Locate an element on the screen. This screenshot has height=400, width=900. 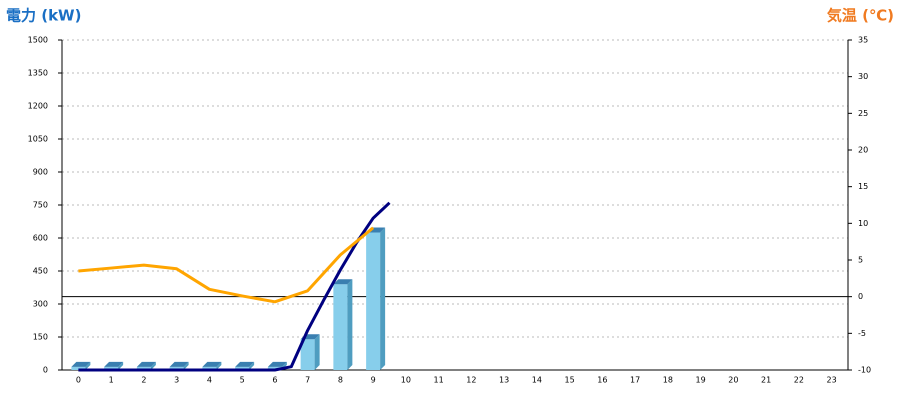
y2-tick-label: 30 is located at coordinates (863, 76).